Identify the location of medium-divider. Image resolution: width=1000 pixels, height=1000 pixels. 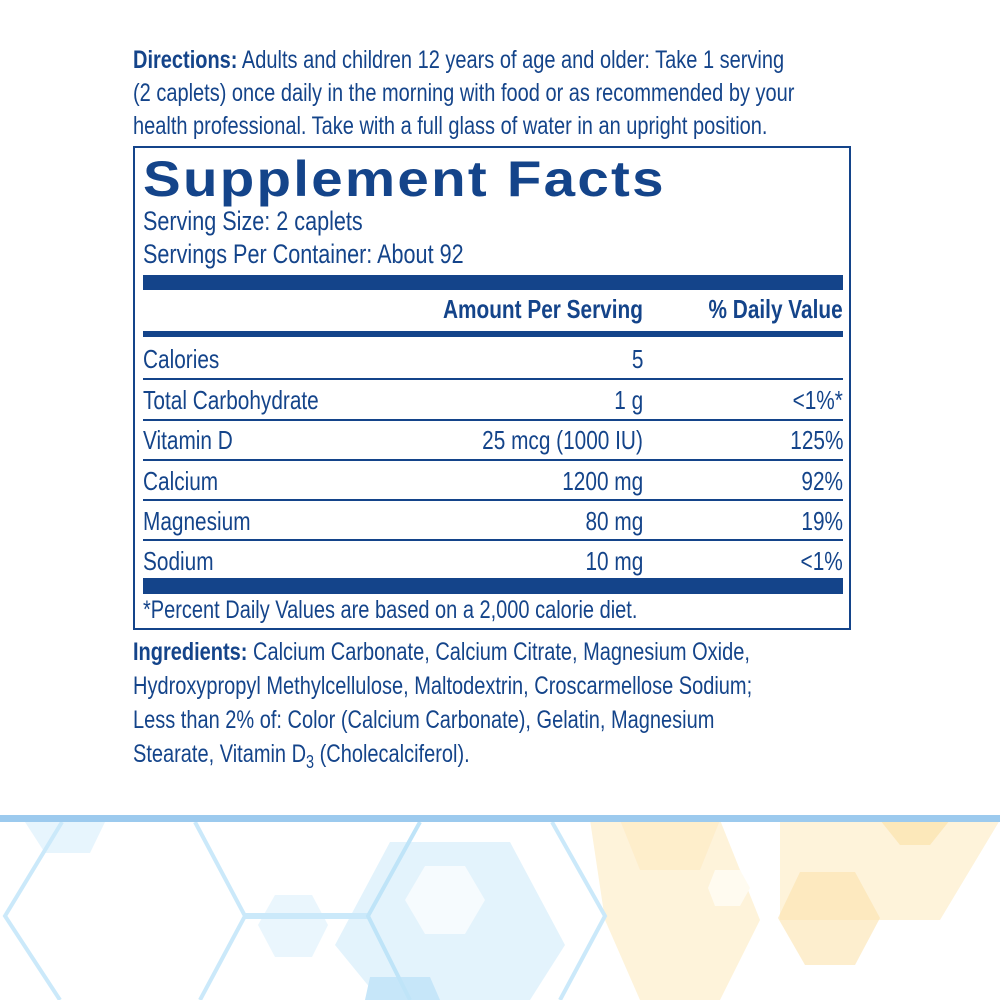
(493, 334).